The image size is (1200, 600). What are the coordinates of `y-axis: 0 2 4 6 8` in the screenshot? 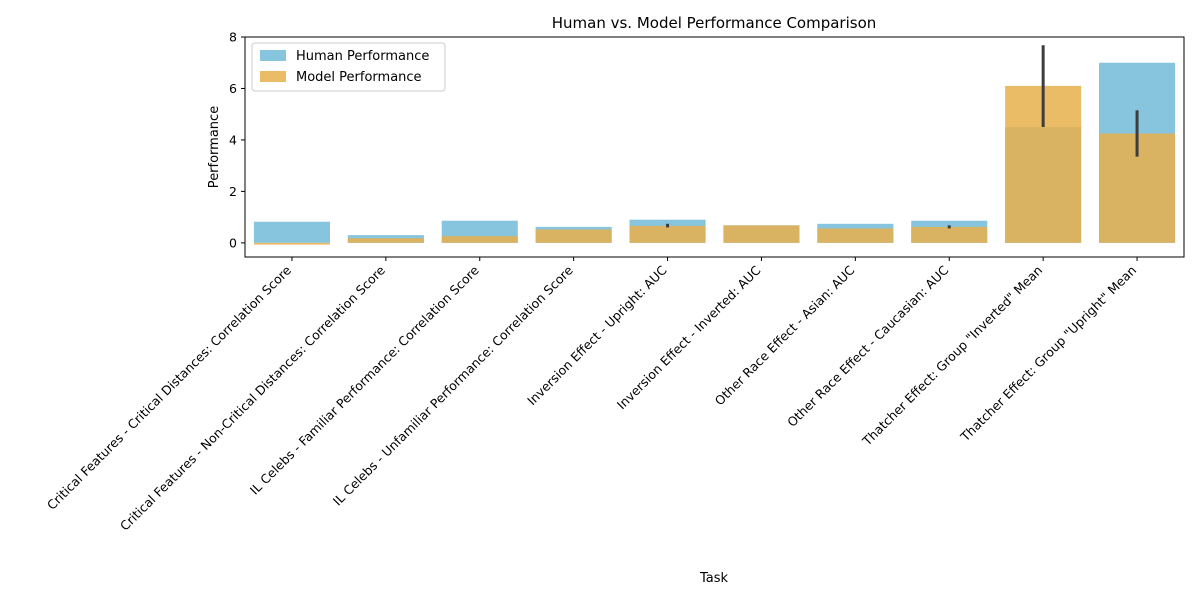 It's located at (237, 140).